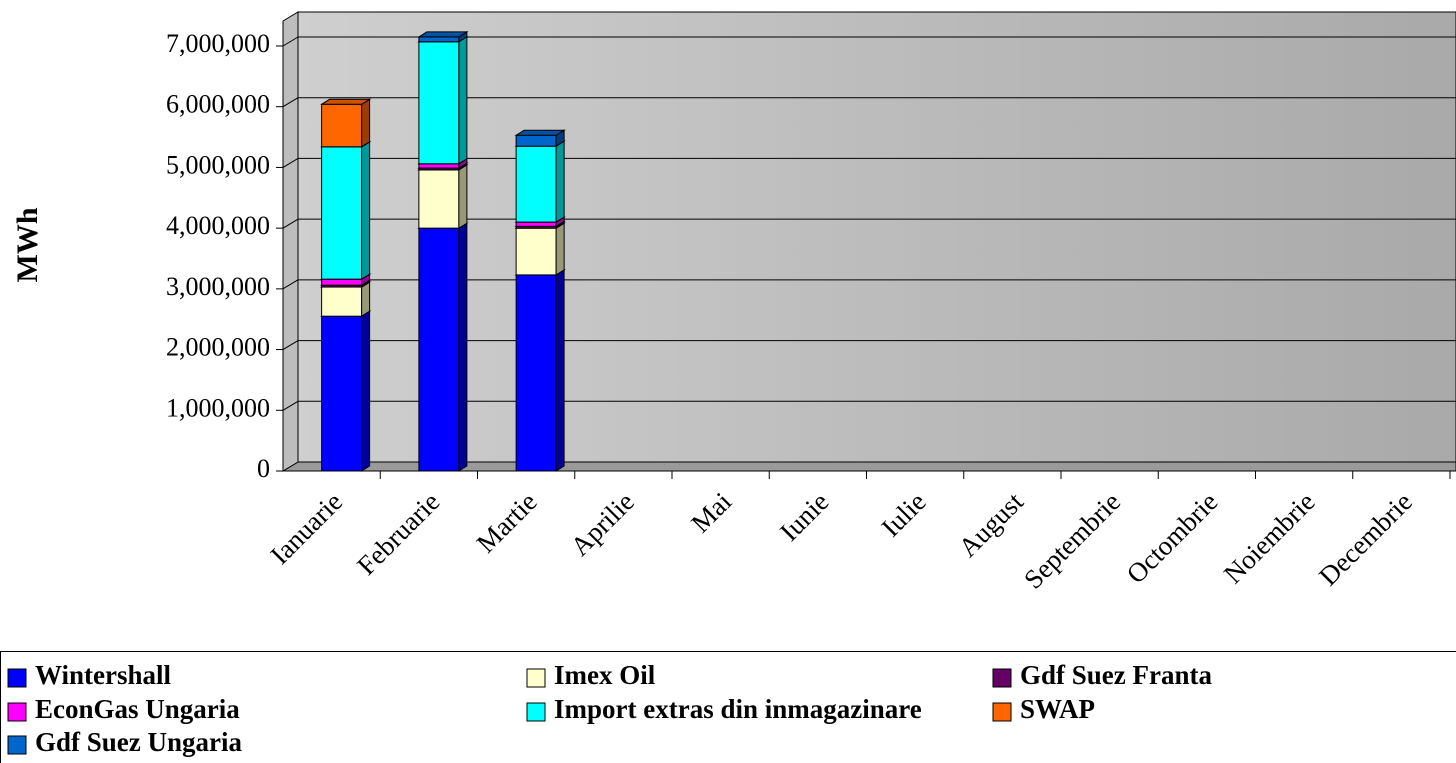 This screenshot has height=763, width=1456. I want to click on y-tick-label: 1,000,000, so click(218, 407).